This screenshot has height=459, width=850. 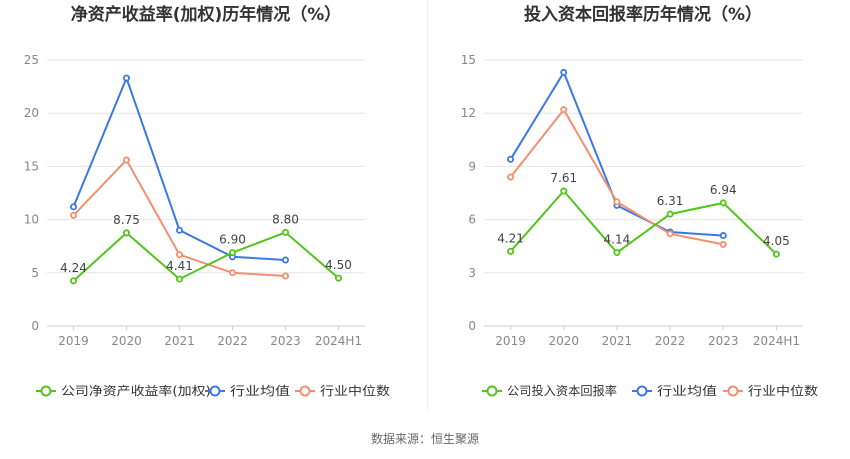 What do you see at coordinates (723, 190) in the screenshot?
I see `data-label: 6.94` at bounding box center [723, 190].